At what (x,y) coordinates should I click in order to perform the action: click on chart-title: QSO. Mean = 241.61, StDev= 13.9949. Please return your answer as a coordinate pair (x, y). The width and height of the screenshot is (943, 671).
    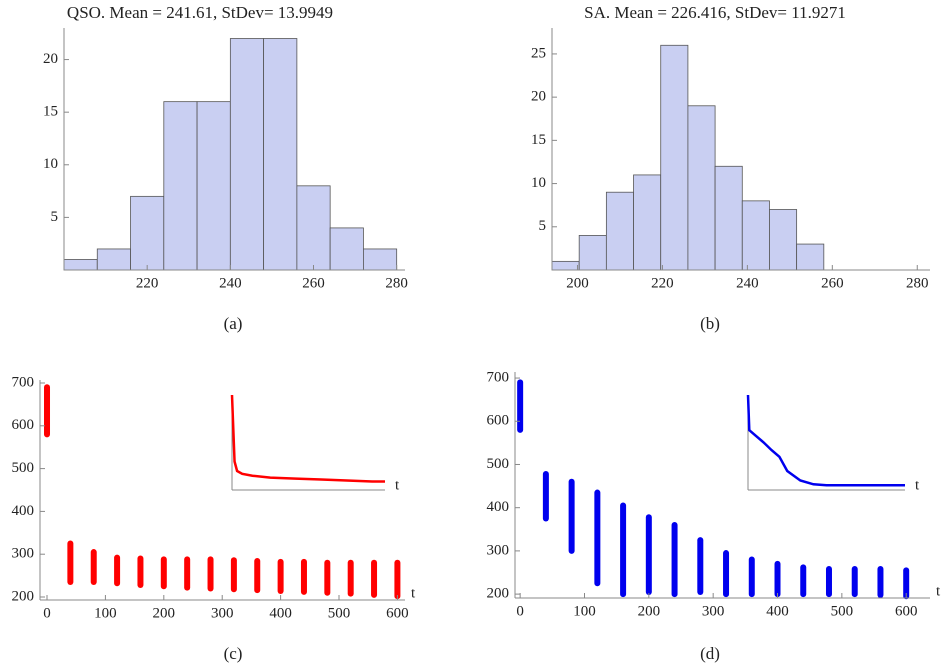
    Looking at the image, I should click on (200, 12).